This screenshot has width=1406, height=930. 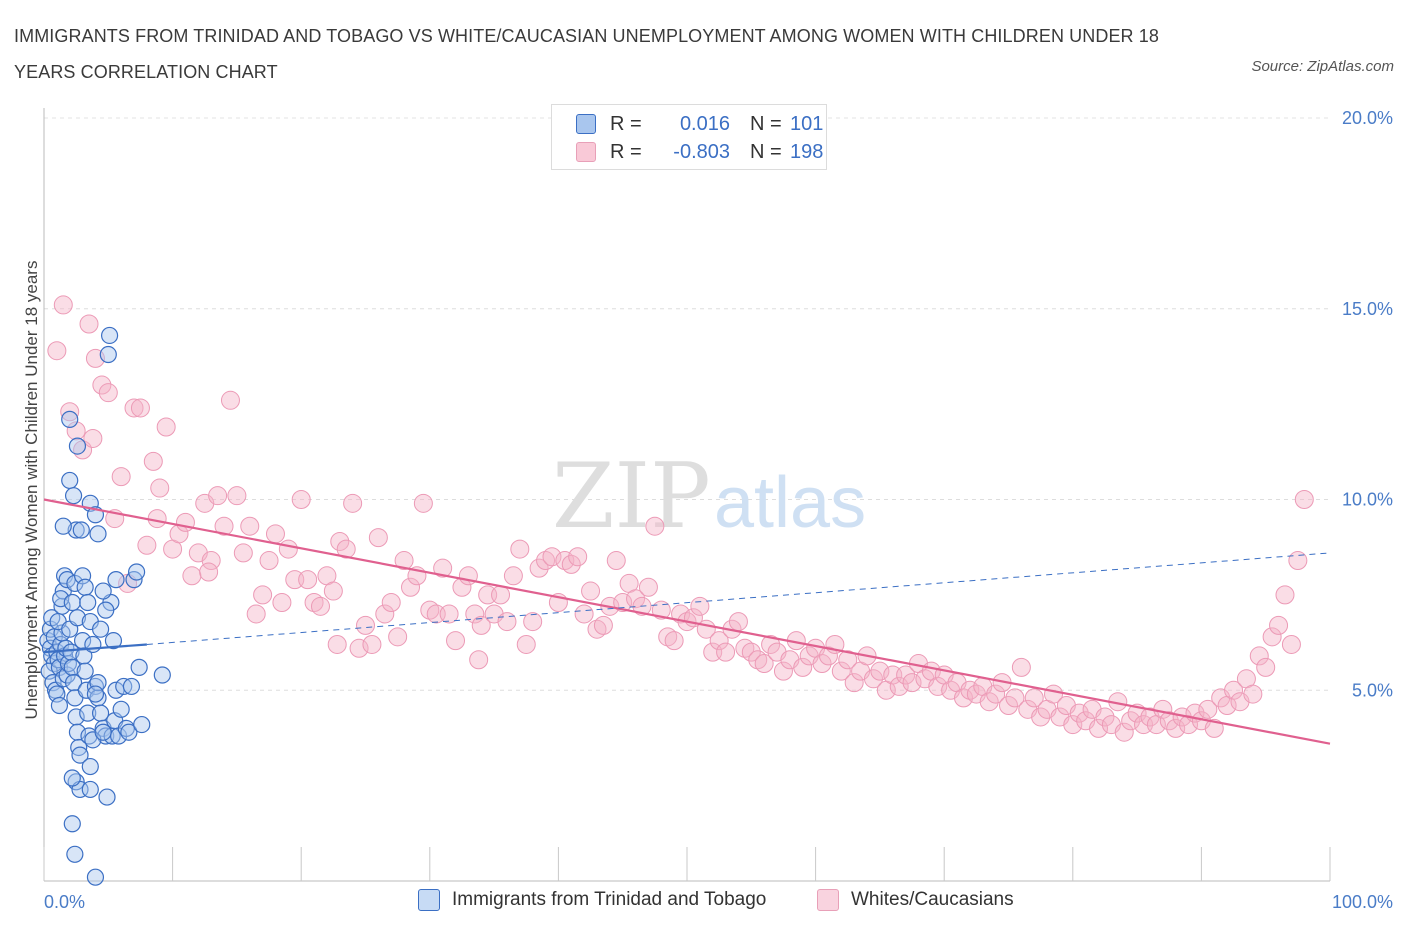 What do you see at coordinates (704, 123) in the screenshot?
I see `blue-r-value: 0.016` at bounding box center [704, 123].